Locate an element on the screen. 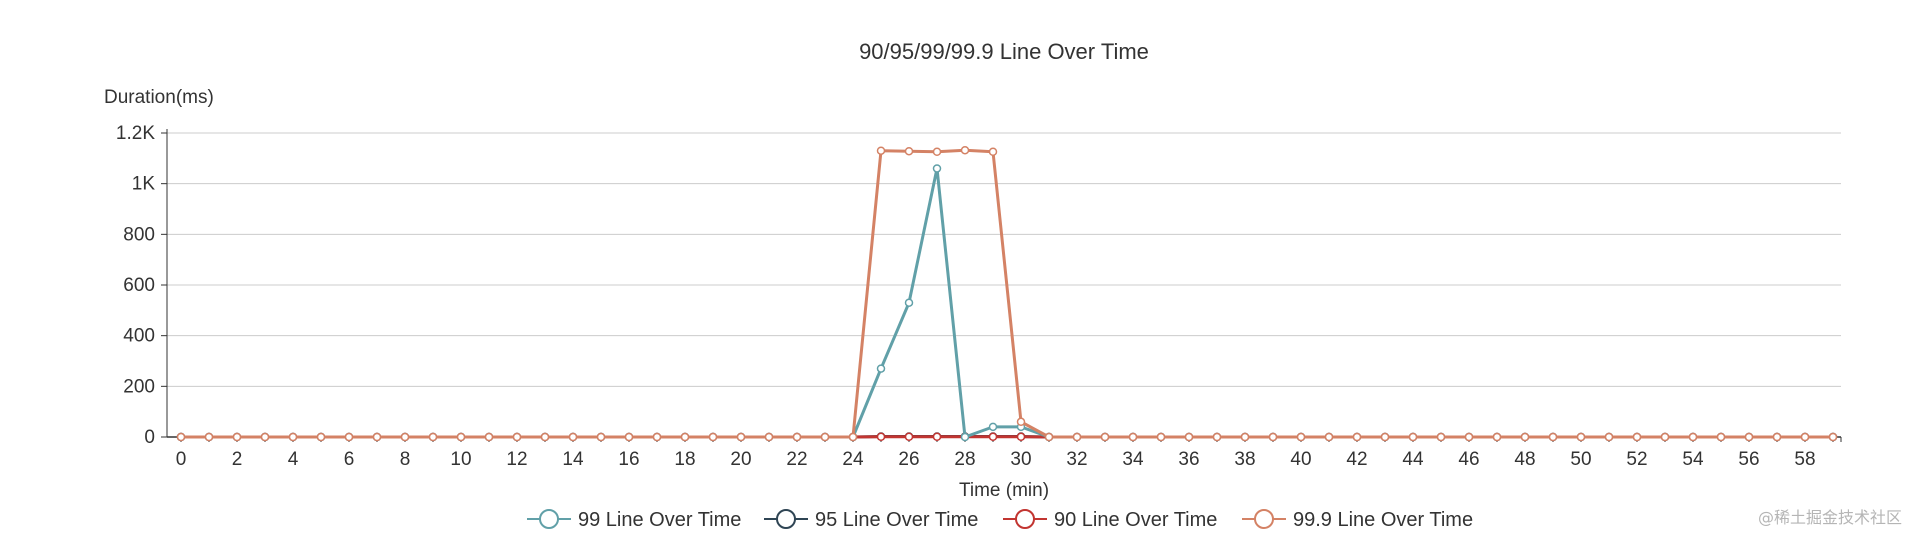  y-tick-label: 0 is located at coordinates (149, 437).